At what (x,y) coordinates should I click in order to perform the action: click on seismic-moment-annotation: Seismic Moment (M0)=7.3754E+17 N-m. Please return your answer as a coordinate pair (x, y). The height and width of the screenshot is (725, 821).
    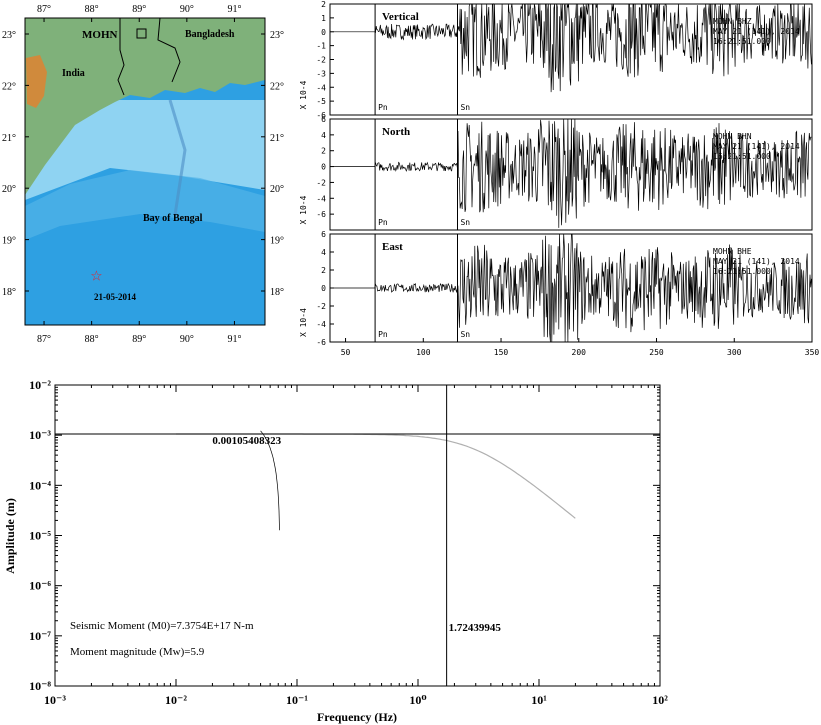
    Looking at the image, I should click on (162, 626).